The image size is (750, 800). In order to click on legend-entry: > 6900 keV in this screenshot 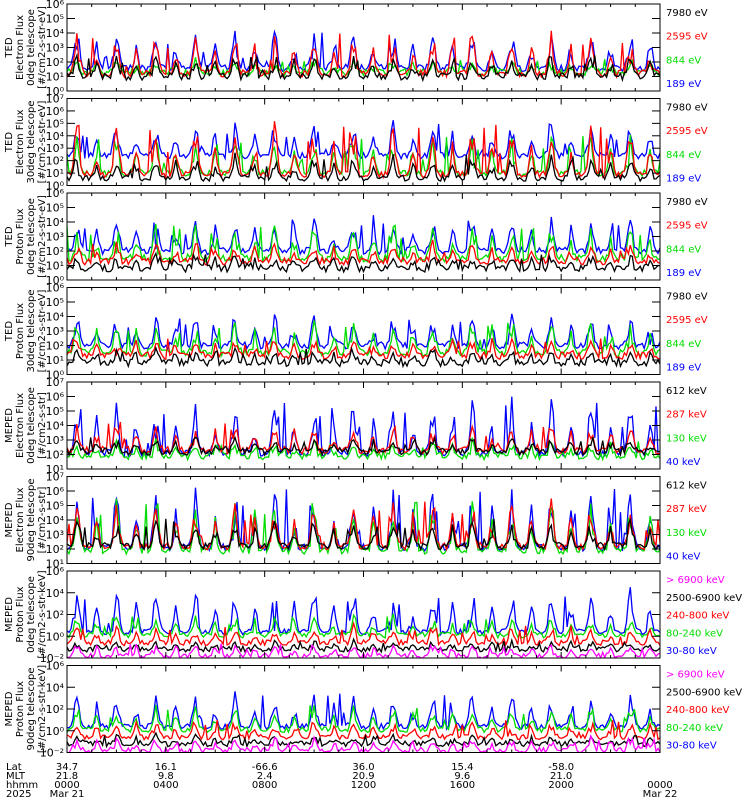, I will do `click(695, 675)`.